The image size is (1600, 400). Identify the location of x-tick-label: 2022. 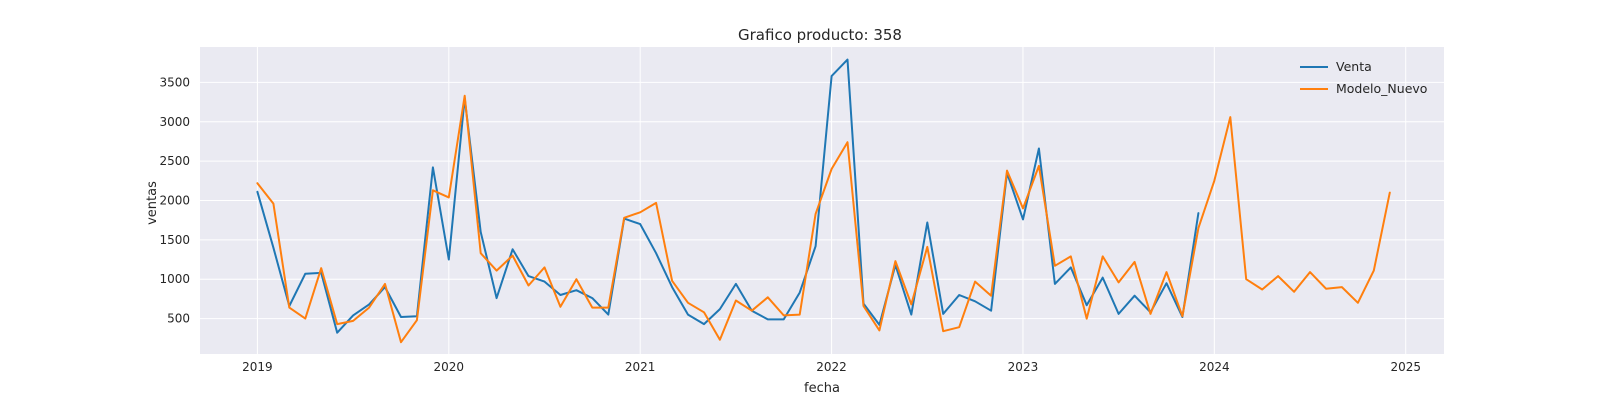
(831, 367).